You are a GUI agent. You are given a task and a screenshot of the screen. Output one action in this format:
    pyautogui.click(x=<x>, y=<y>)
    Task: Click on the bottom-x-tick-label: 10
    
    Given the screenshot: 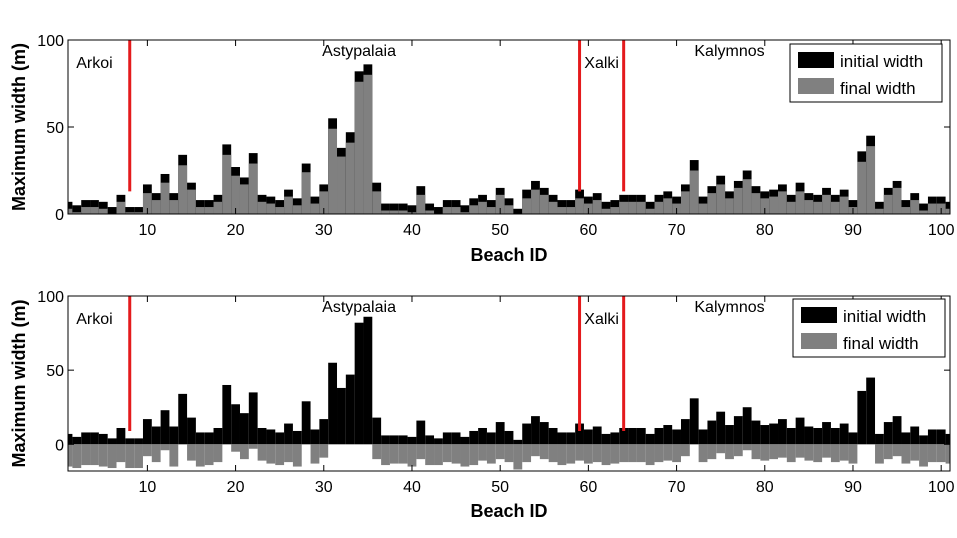 What is the action you would take?
    pyautogui.click(x=147, y=487)
    